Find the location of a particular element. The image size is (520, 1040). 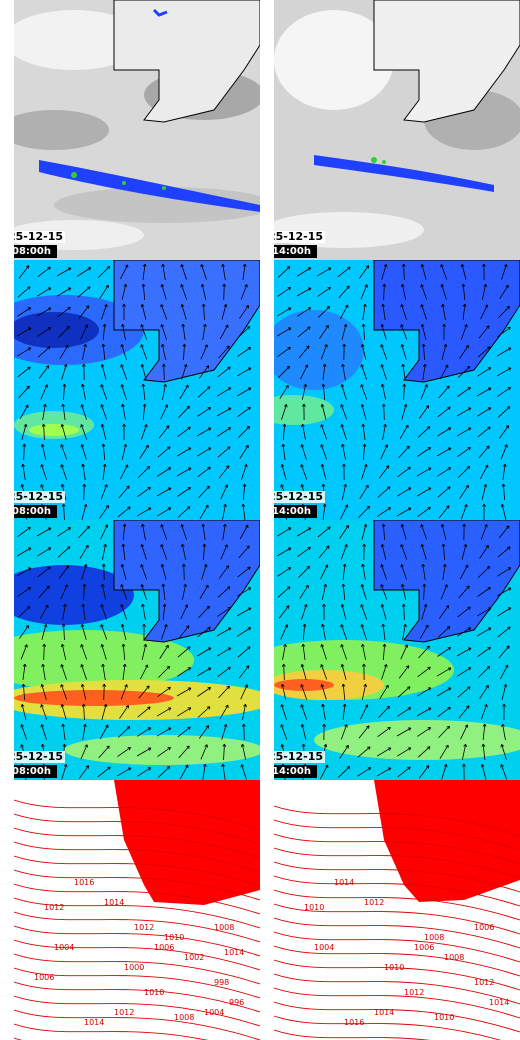

wind-panel-0800: 25-12-15 08:00h is located at coordinates (137, 390).